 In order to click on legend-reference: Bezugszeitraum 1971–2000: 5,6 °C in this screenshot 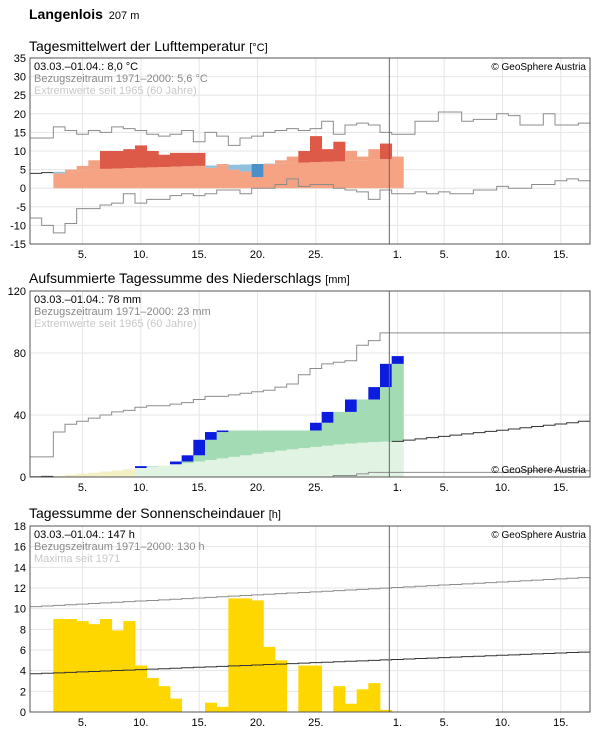, I will do `click(121, 79)`.